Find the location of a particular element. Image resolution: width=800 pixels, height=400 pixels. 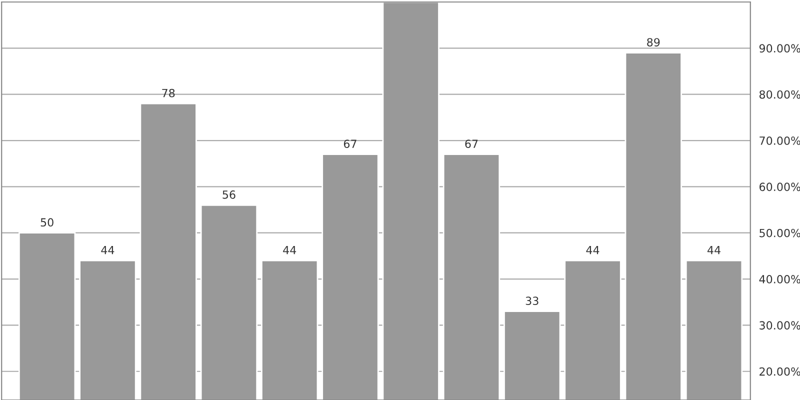

data-label: 56 is located at coordinates (229, 194).